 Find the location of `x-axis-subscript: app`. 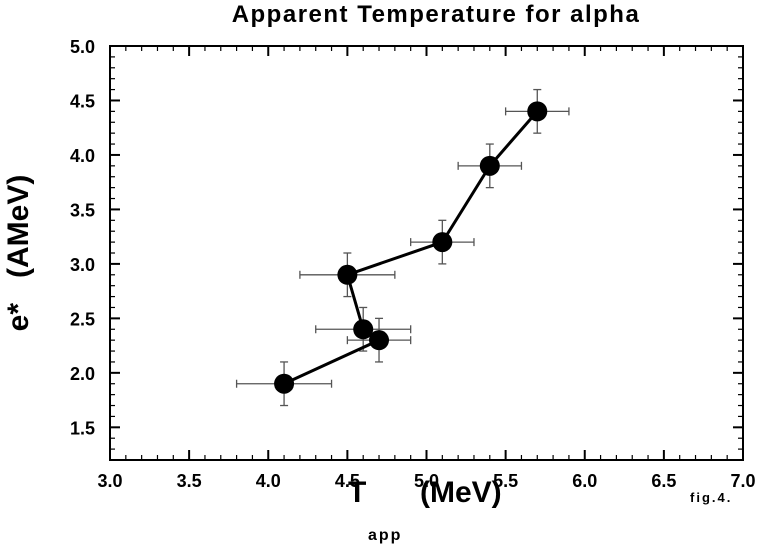

x-axis-subscript: app is located at coordinates (385, 535).